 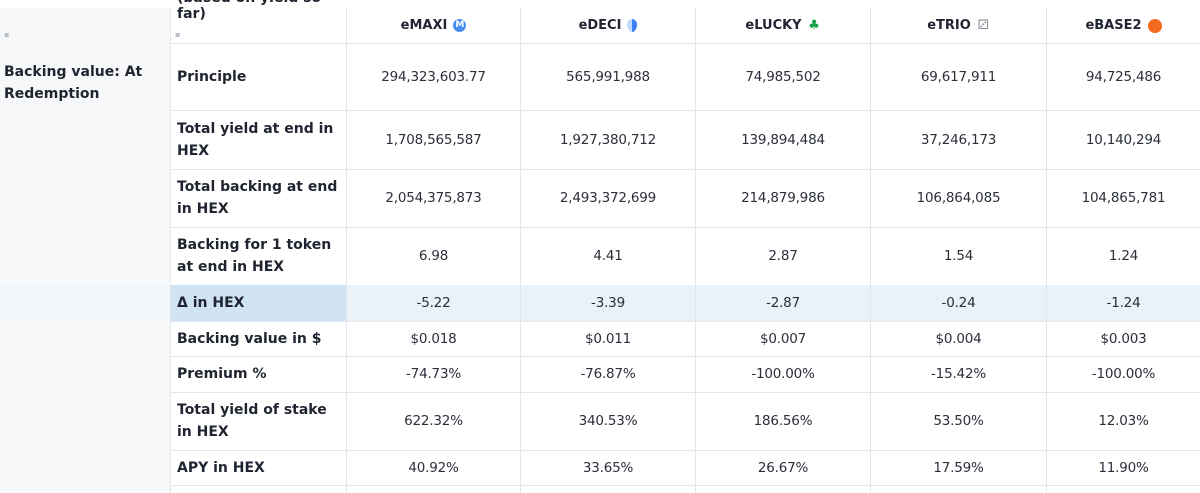 I want to click on header-corner: ▪, so click(x=85, y=25).